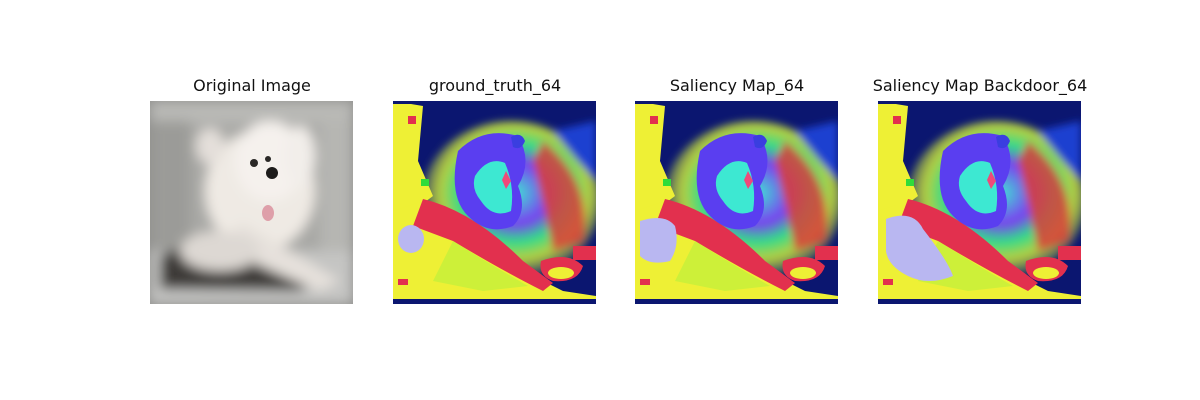 This screenshot has width=1200, height=400. I want to click on panel-title-saliency-backdoor: Saliency Map Backdoor_64, so click(980, 85).